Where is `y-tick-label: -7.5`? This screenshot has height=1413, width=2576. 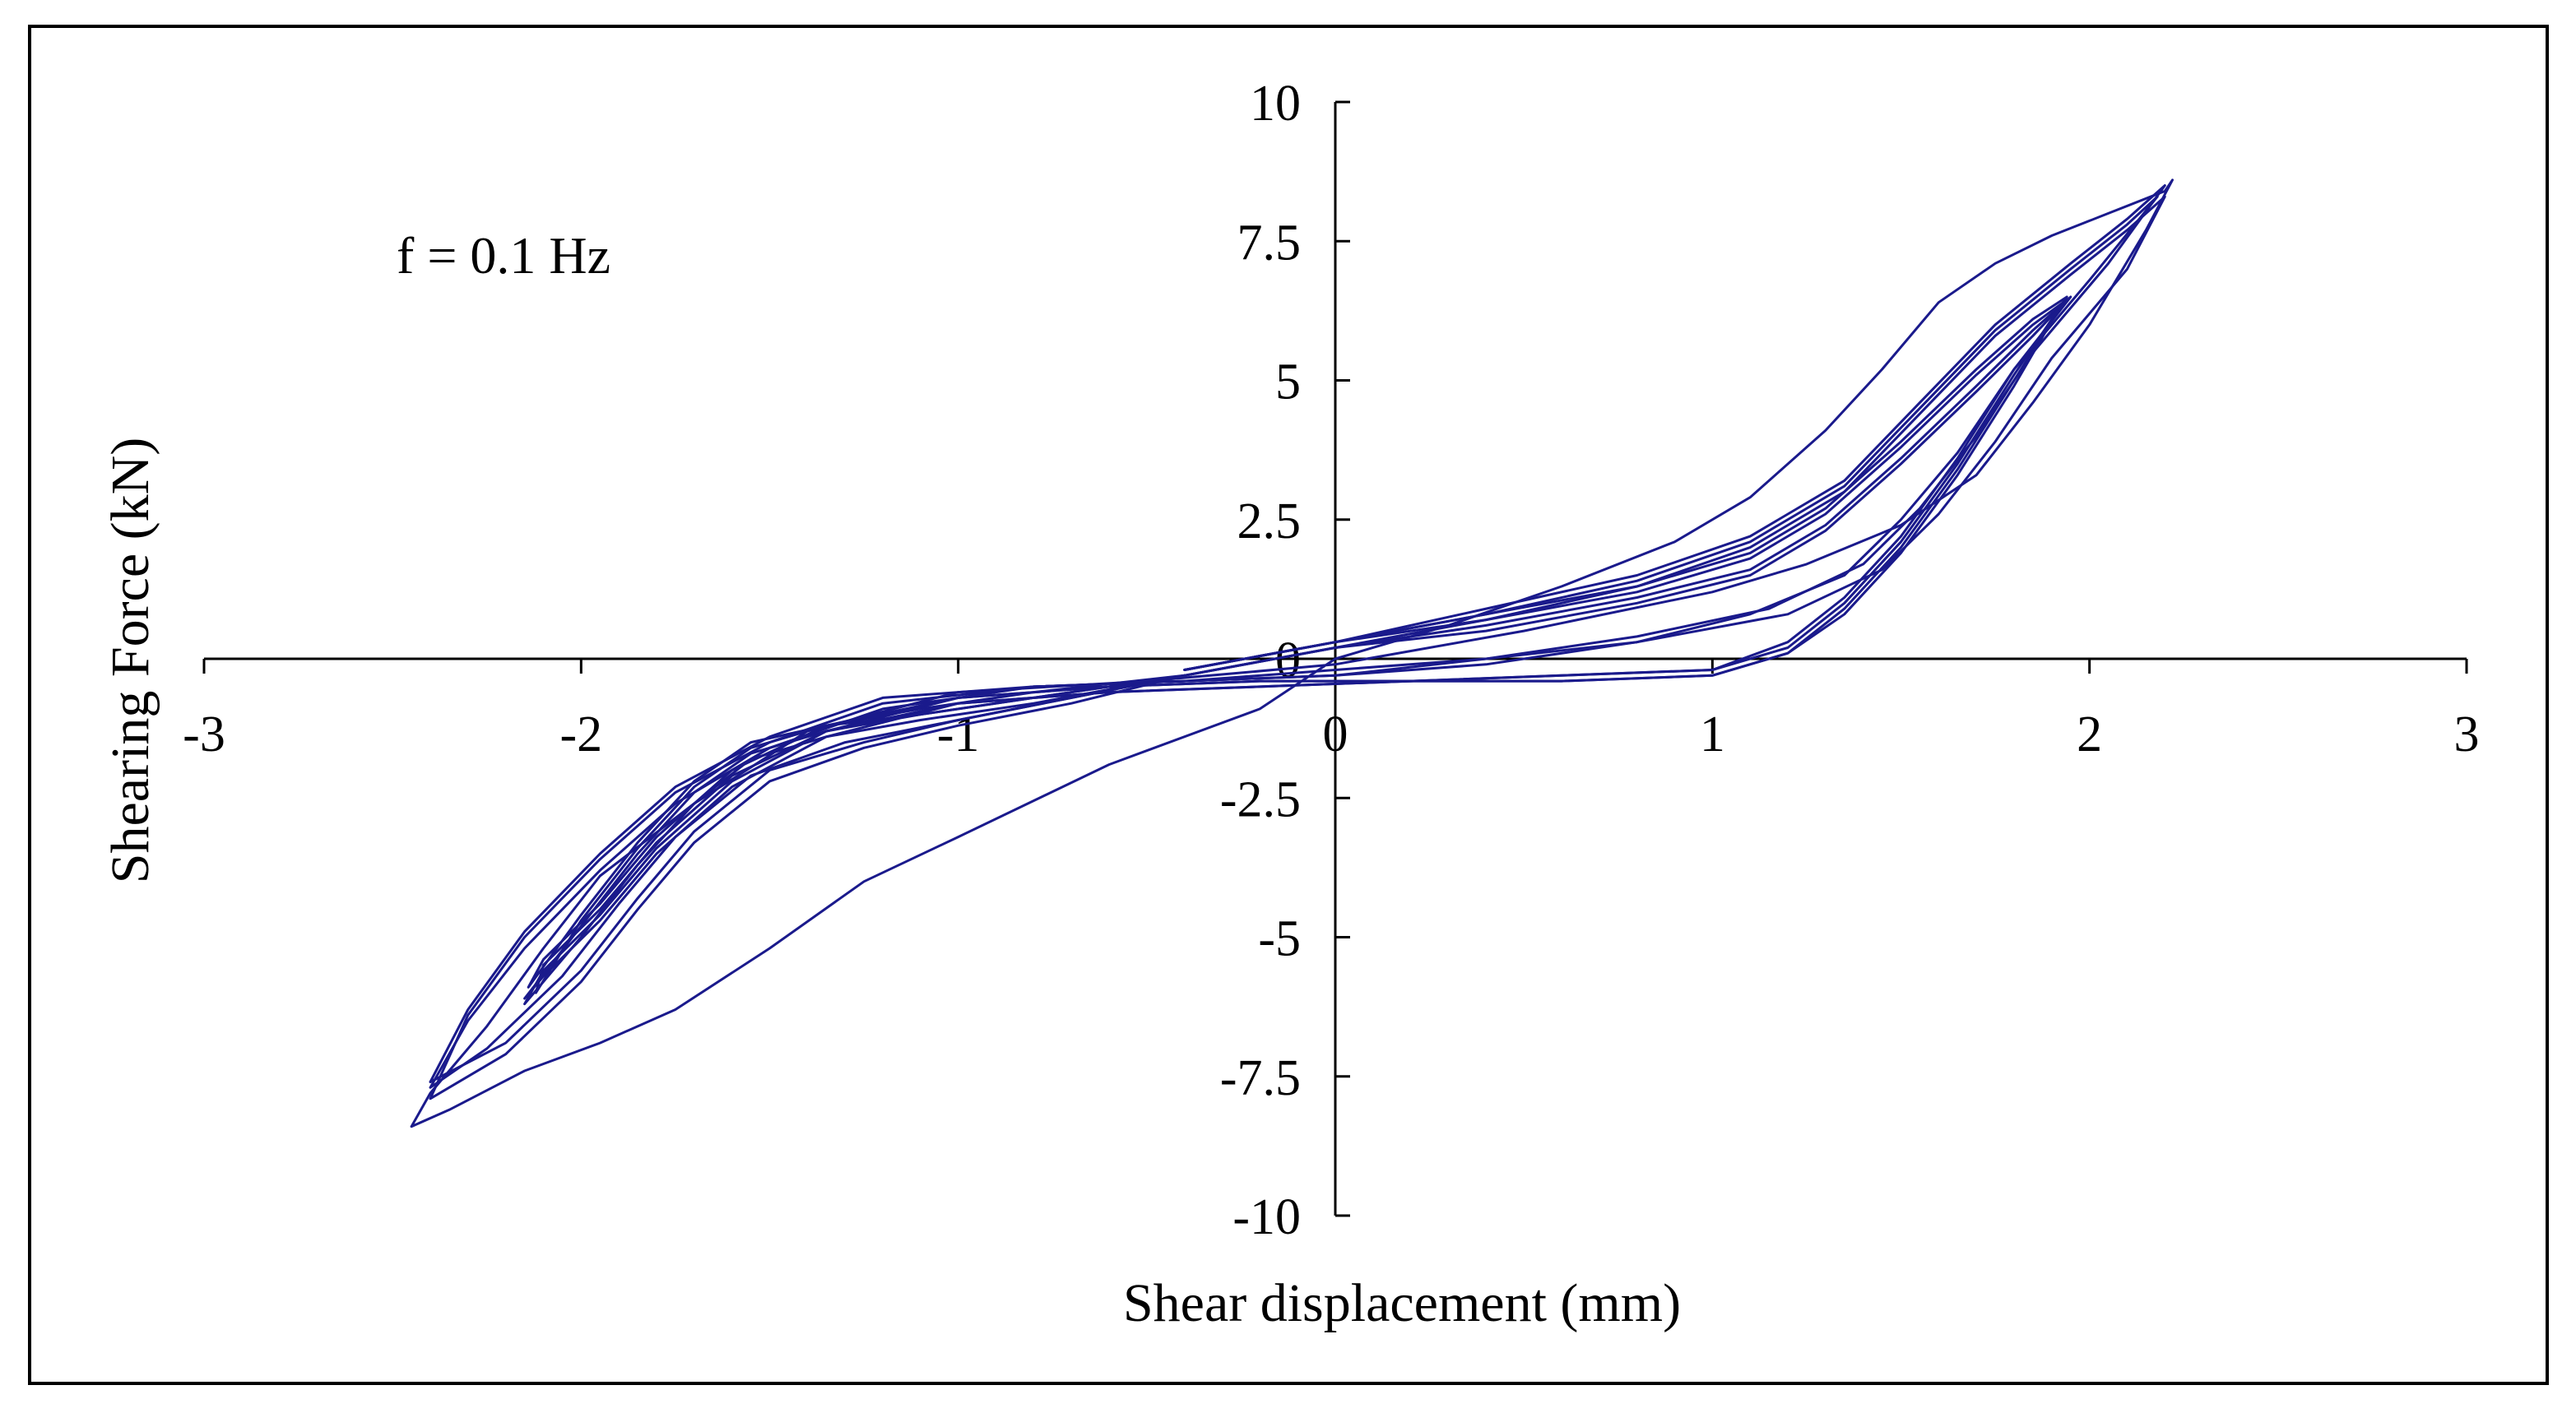
y-tick-label: -7.5 is located at coordinates (1260, 1078).